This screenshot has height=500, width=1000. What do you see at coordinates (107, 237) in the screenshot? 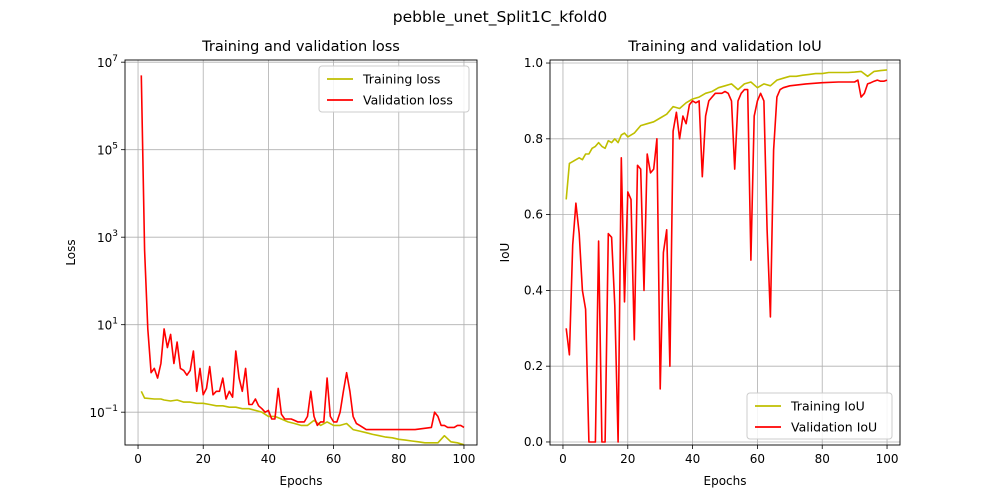
I see `loss-y-tick-label: 10³` at bounding box center [107, 237].